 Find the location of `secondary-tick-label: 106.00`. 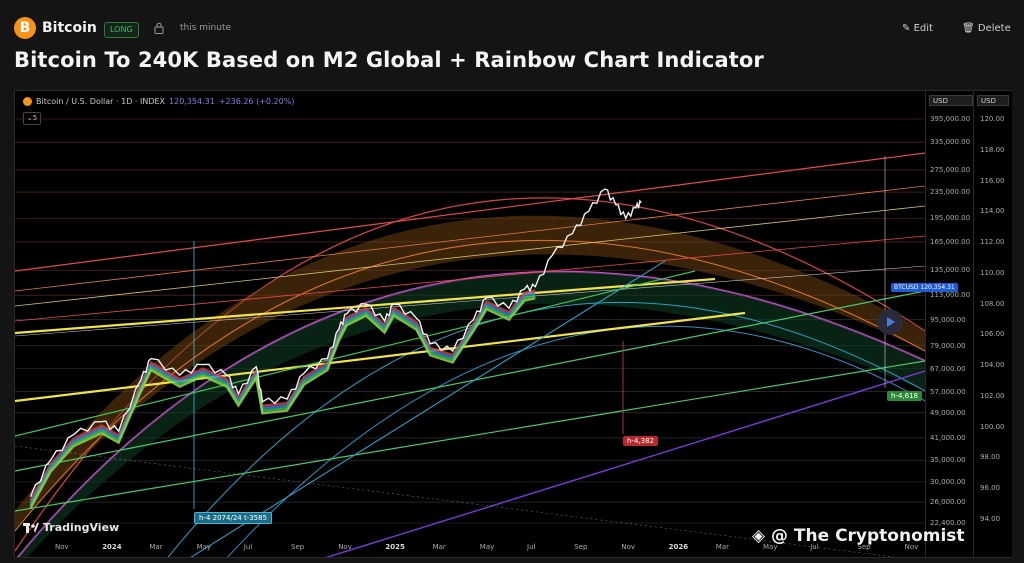

secondary-tick-label: 106.00 is located at coordinates (992, 334).